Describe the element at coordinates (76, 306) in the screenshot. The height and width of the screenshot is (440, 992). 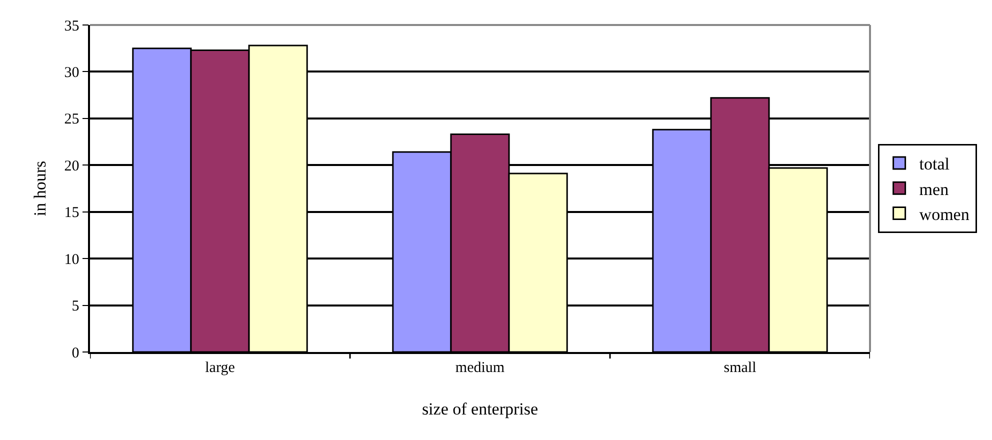
I see `y-tick-label: 5` at that location.